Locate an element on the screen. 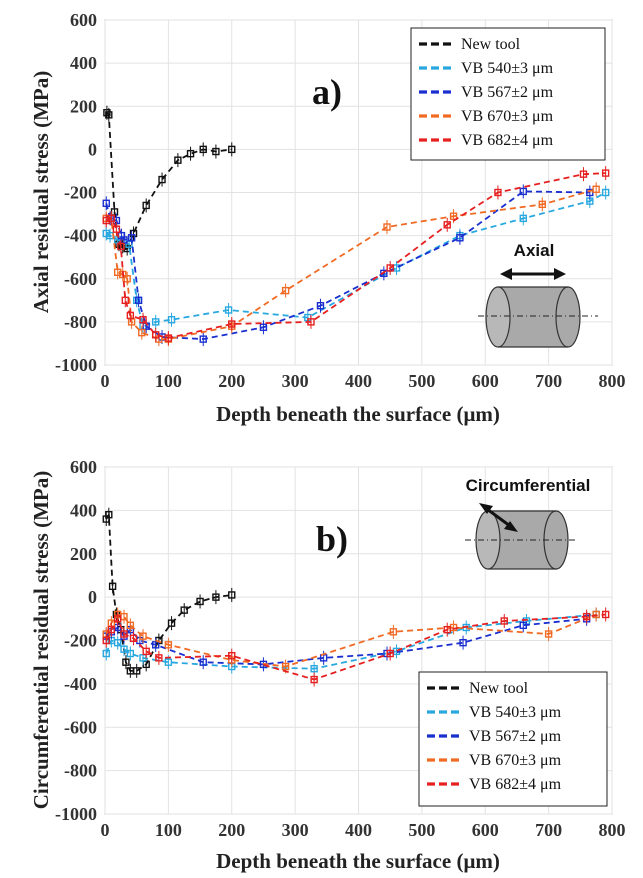  legend-entry: New tool is located at coordinates (499, 688).